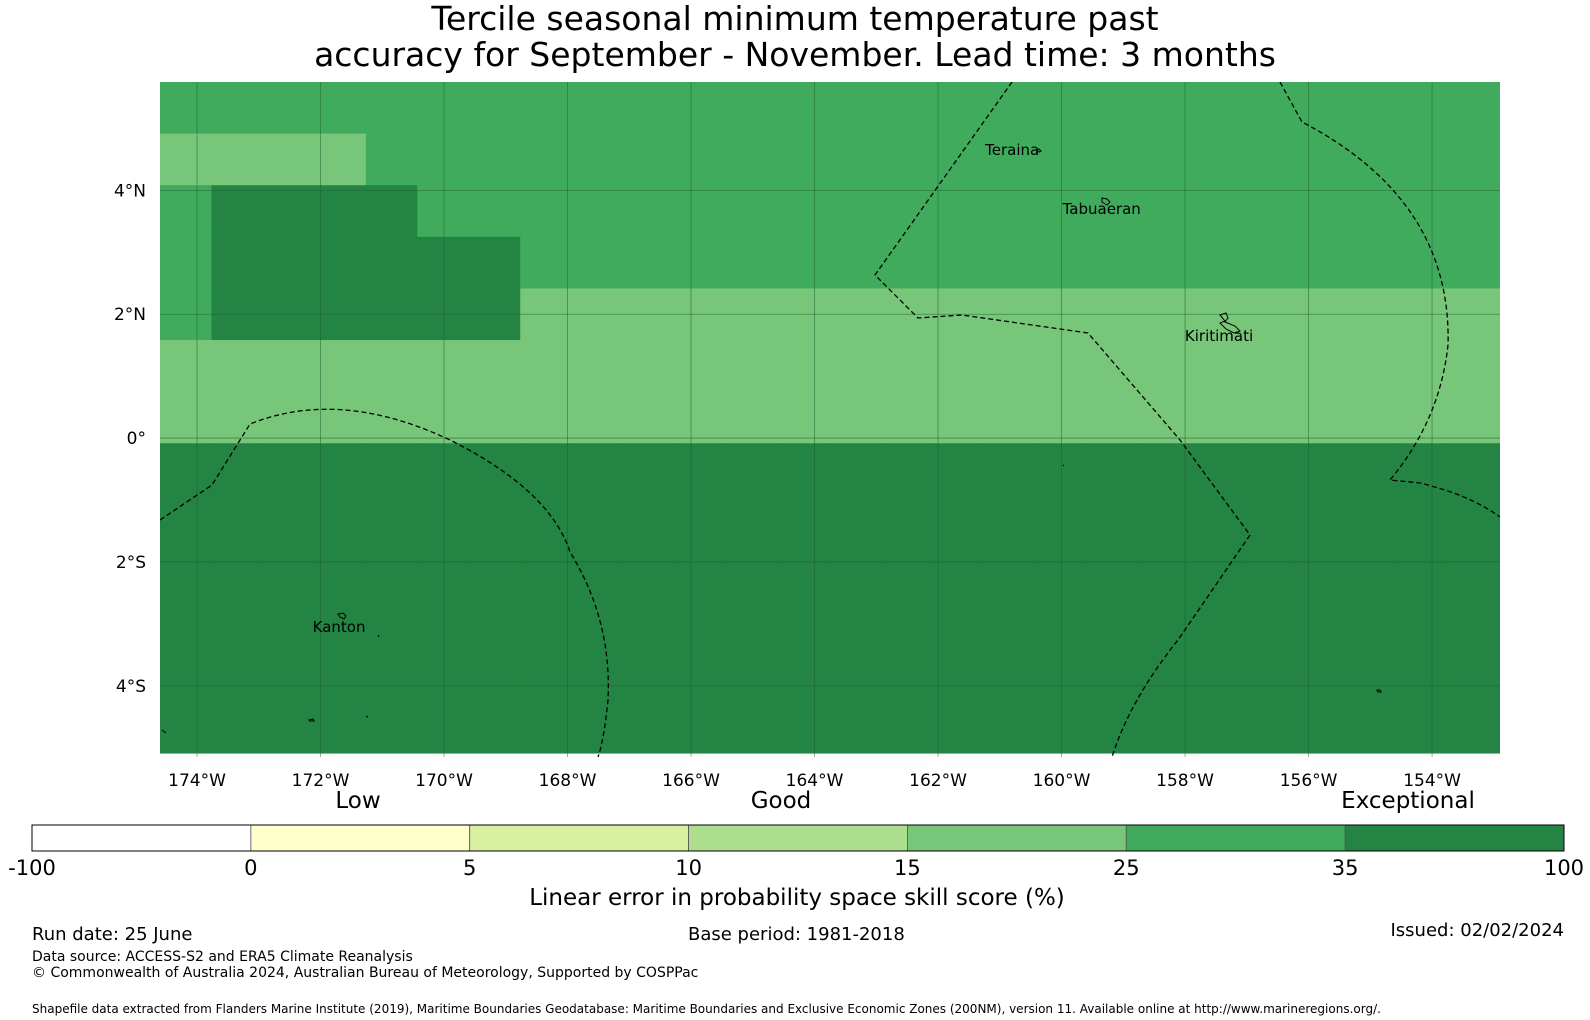 This screenshot has height=1020, width=1590. Describe the element at coordinates (339, 627) in the screenshot. I see `place-label: Kanton` at that location.